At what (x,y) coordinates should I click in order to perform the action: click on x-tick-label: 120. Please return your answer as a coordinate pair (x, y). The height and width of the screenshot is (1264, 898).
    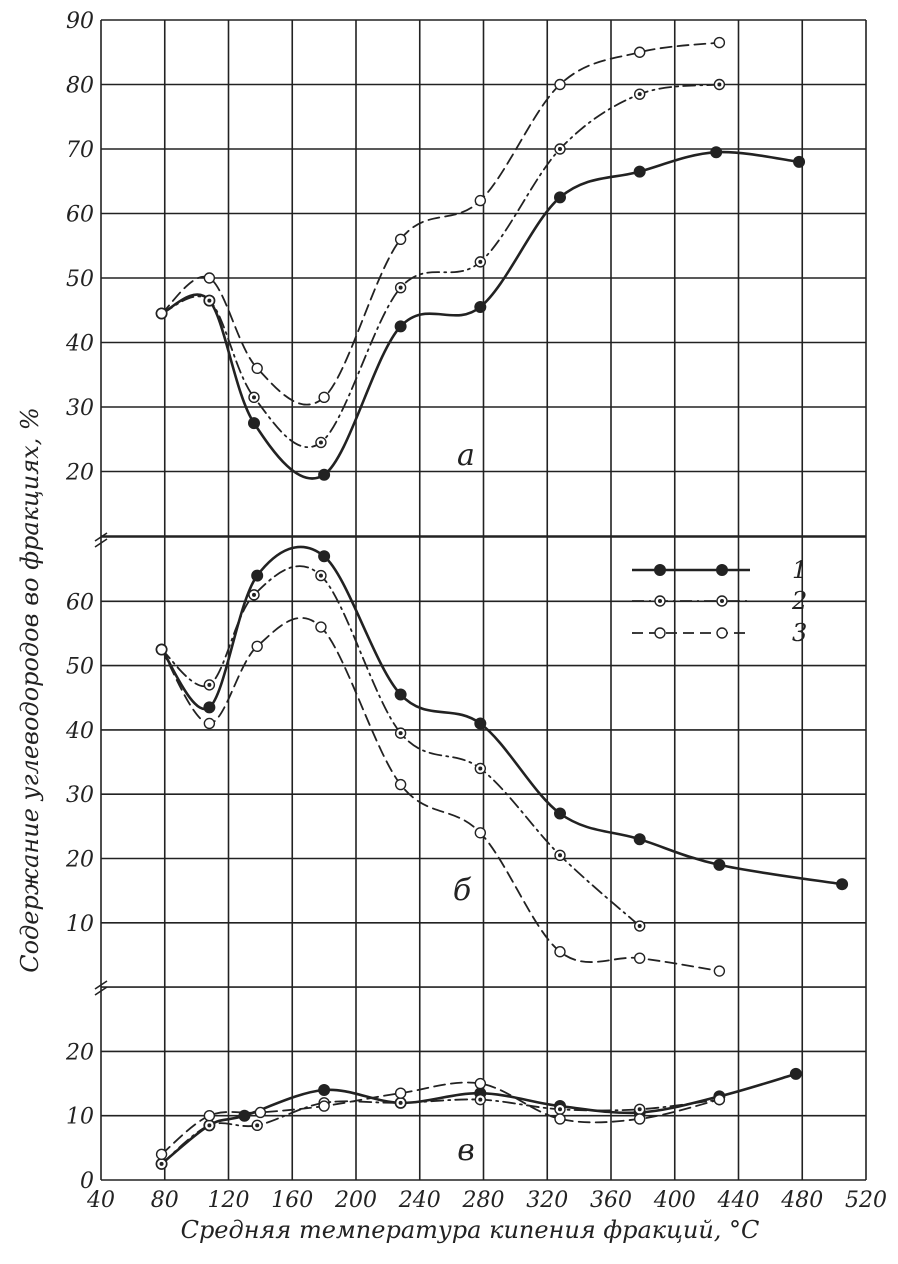
    Looking at the image, I should click on (229, 1200).